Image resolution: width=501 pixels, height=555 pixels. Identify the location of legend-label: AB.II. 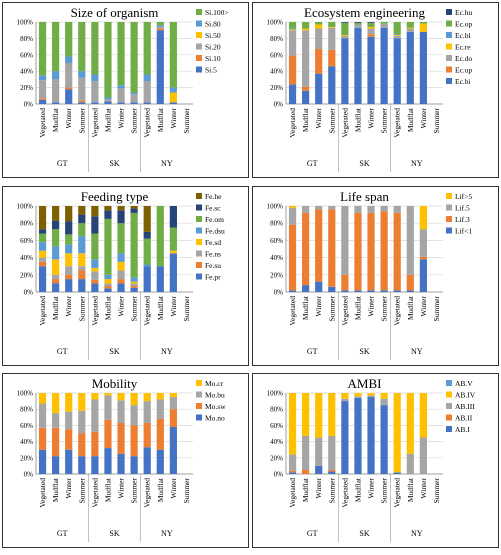
(464, 418).